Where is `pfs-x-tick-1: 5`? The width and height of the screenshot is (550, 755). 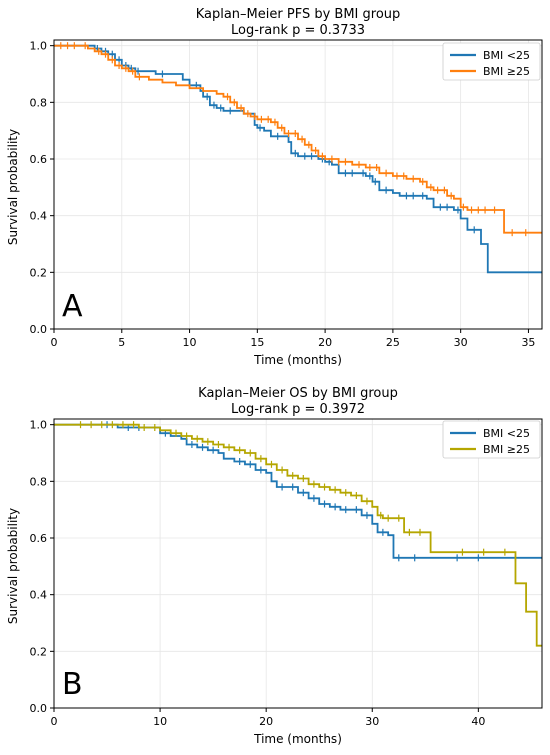
pfs-x-tick-1: 5 is located at coordinates (121, 339).